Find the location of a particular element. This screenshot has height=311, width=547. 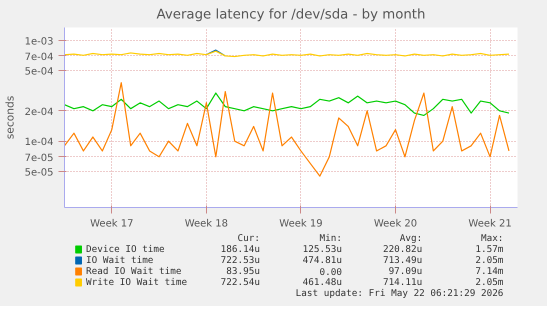

text: Min: is located at coordinates (330, 238).